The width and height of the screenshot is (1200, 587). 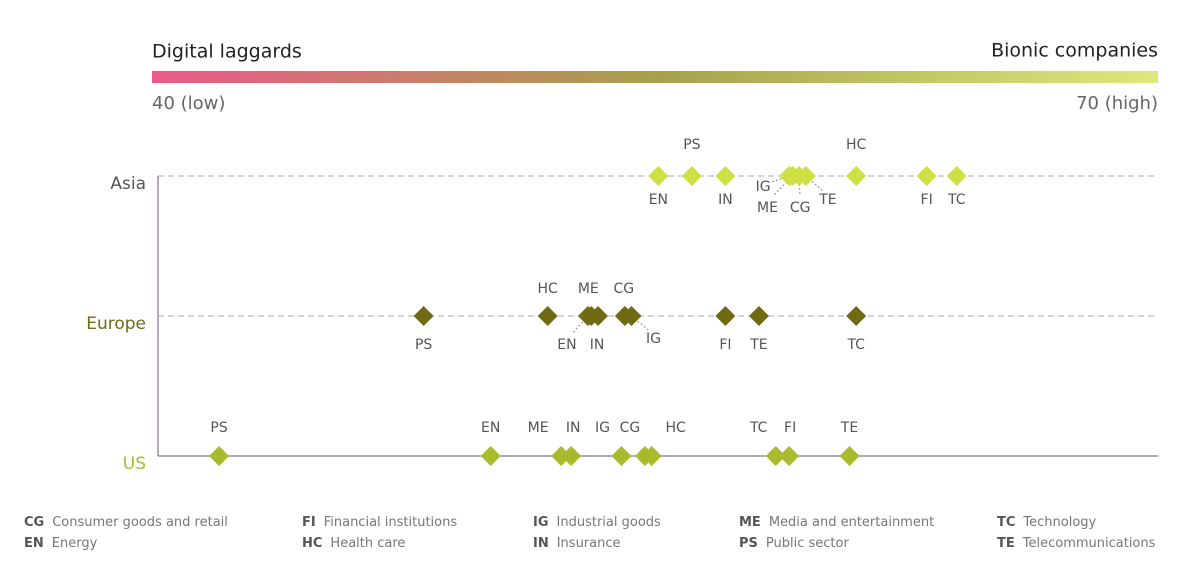 I want to click on legend-entry: ME Media and entertainment, so click(x=836, y=522).